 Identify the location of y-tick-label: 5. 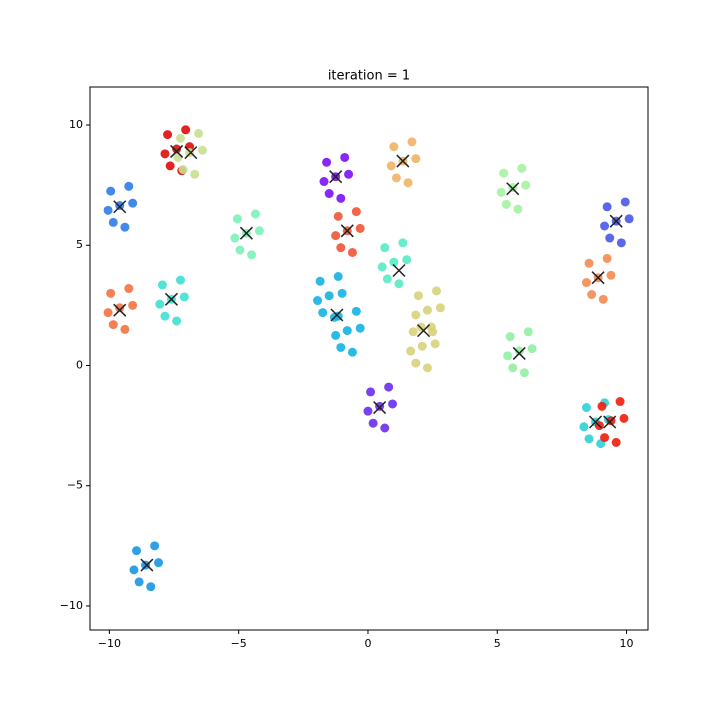
(79, 244).